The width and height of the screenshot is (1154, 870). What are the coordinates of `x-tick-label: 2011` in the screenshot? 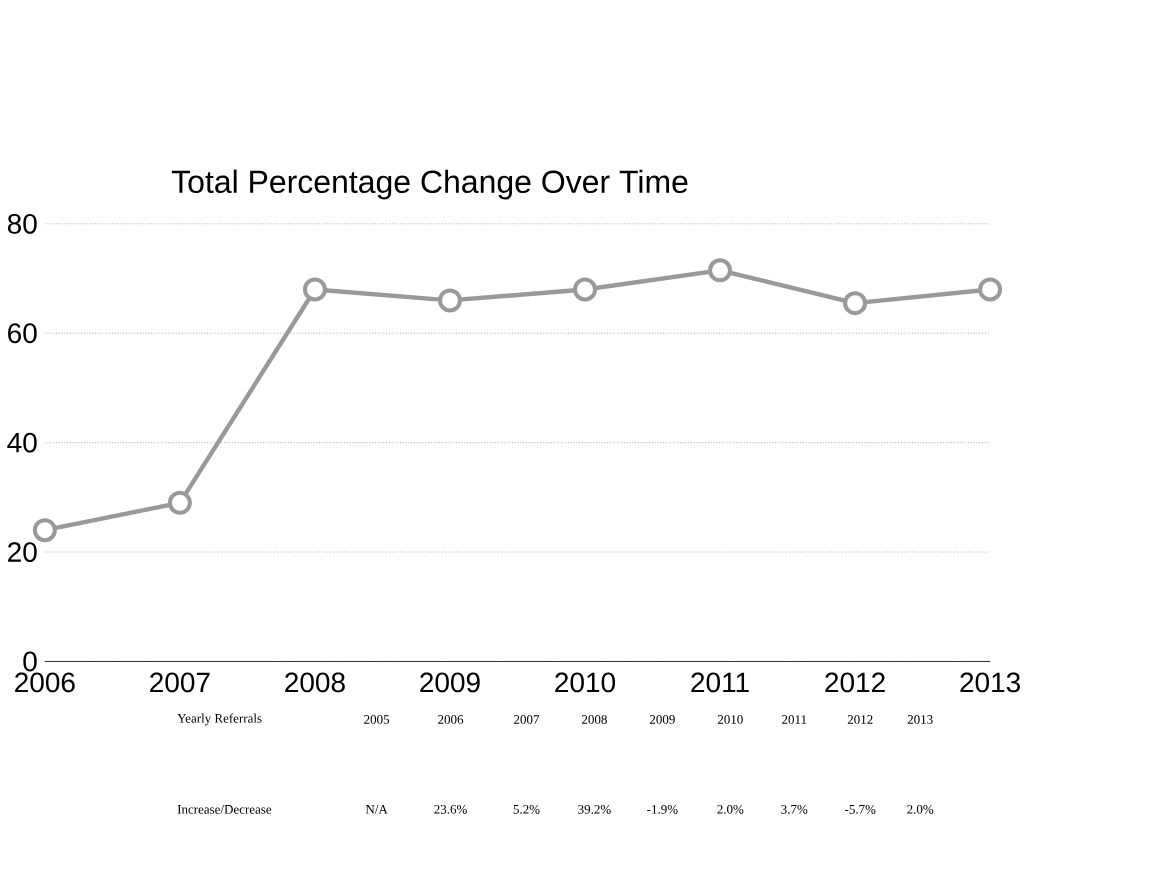 It's located at (720, 682).